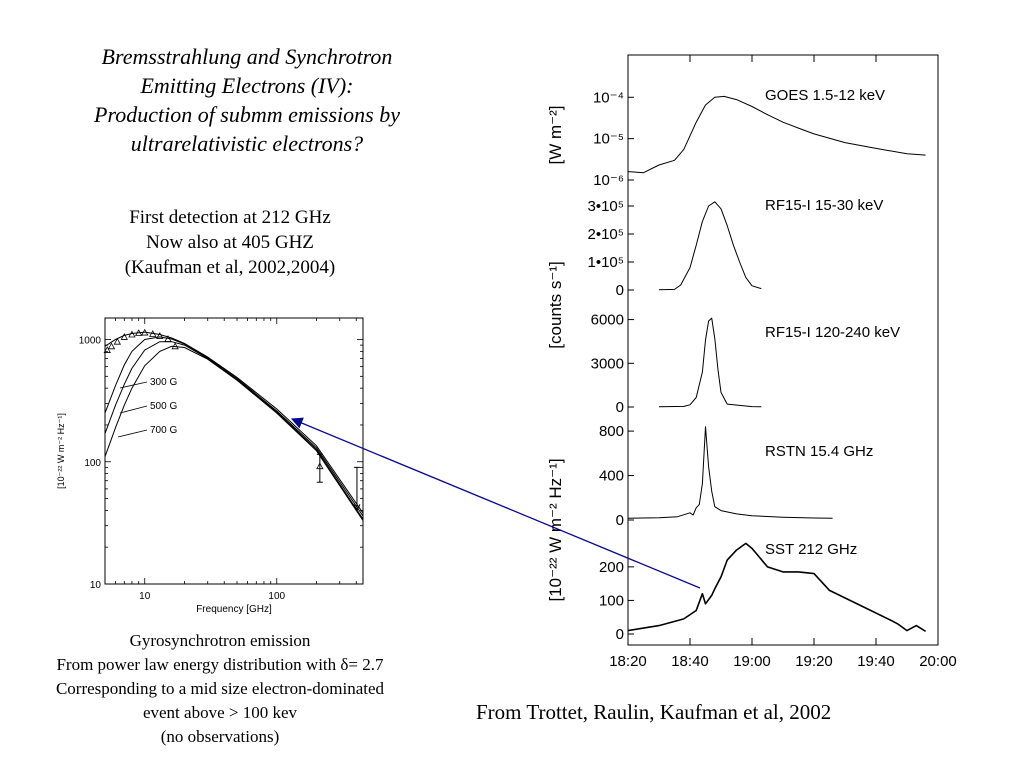  What do you see at coordinates (606, 206) in the screenshot?
I see `y-tick-label: 3•10⁵` at bounding box center [606, 206].